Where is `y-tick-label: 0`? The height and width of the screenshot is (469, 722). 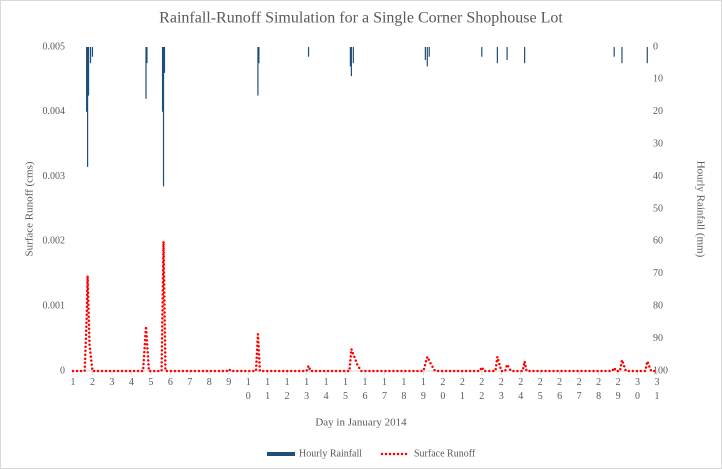 y-tick-label: 0 is located at coordinates (62, 370).